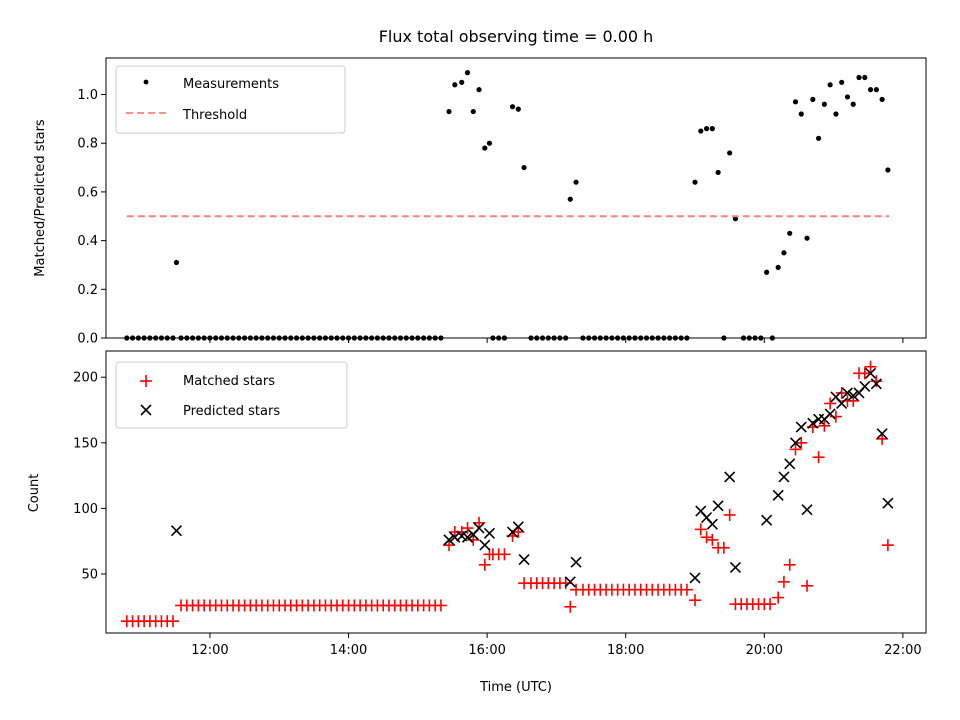  I want to click on bottom-y-ticks: 50 100 150 200, so click(89, 476).